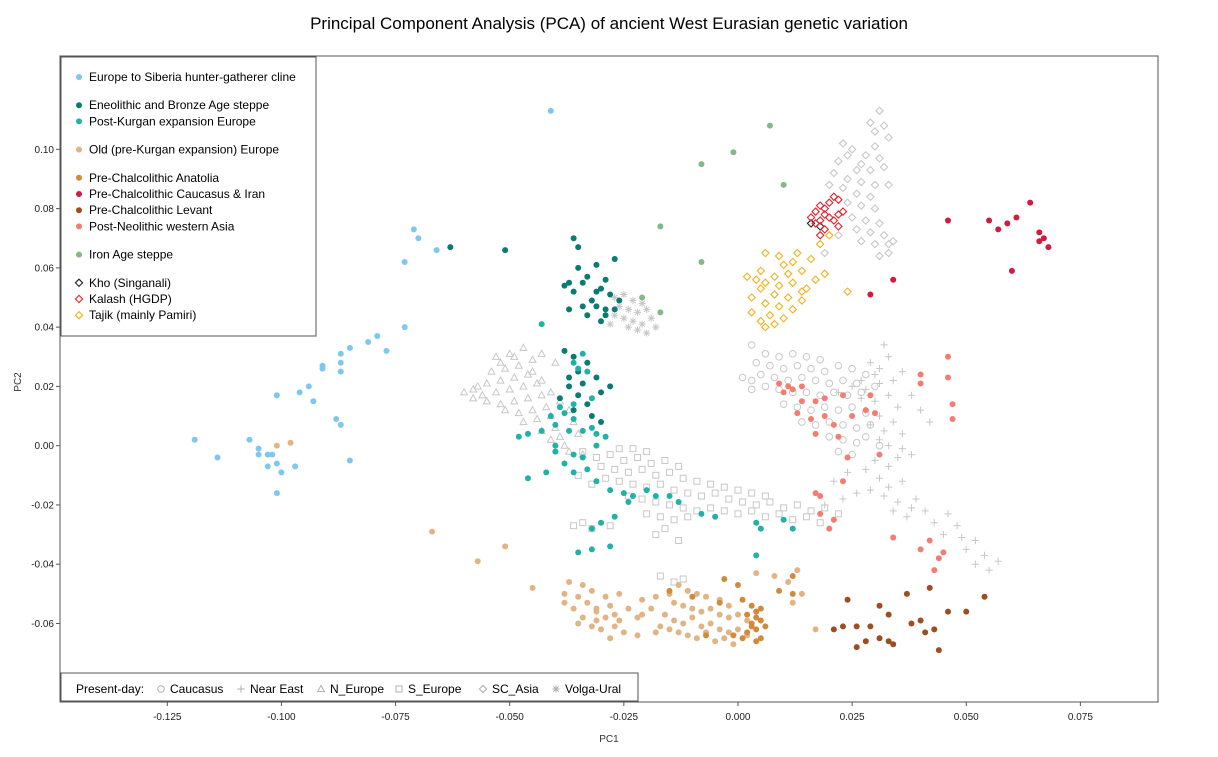 Image resolution: width=1218 pixels, height=757 pixels. What do you see at coordinates (79, 315) in the screenshot?
I see `legend-marker-tajik-mainly-pamiri` at bounding box center [79, 315].